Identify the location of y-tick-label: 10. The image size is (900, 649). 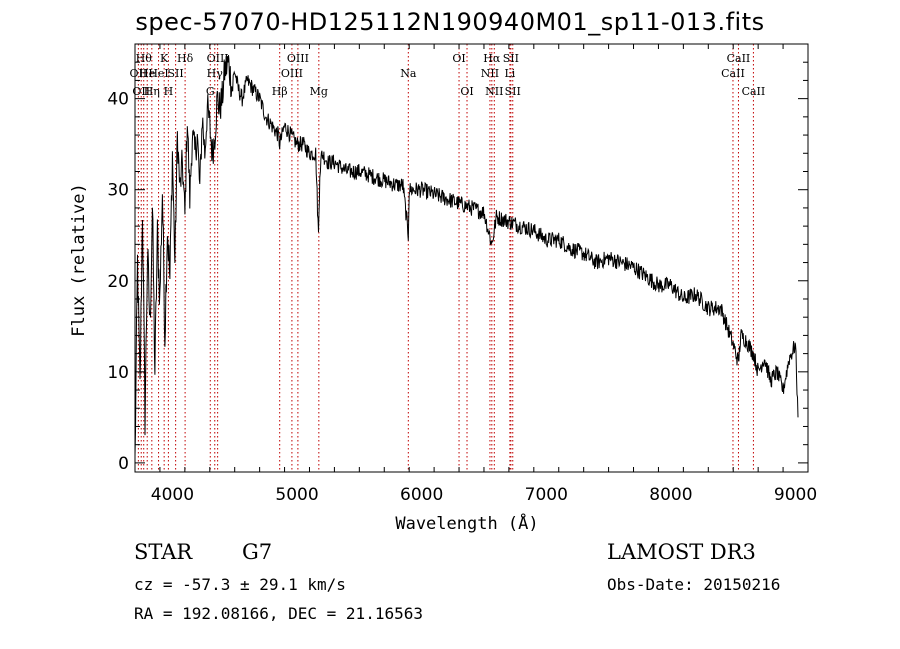
(118, 373).